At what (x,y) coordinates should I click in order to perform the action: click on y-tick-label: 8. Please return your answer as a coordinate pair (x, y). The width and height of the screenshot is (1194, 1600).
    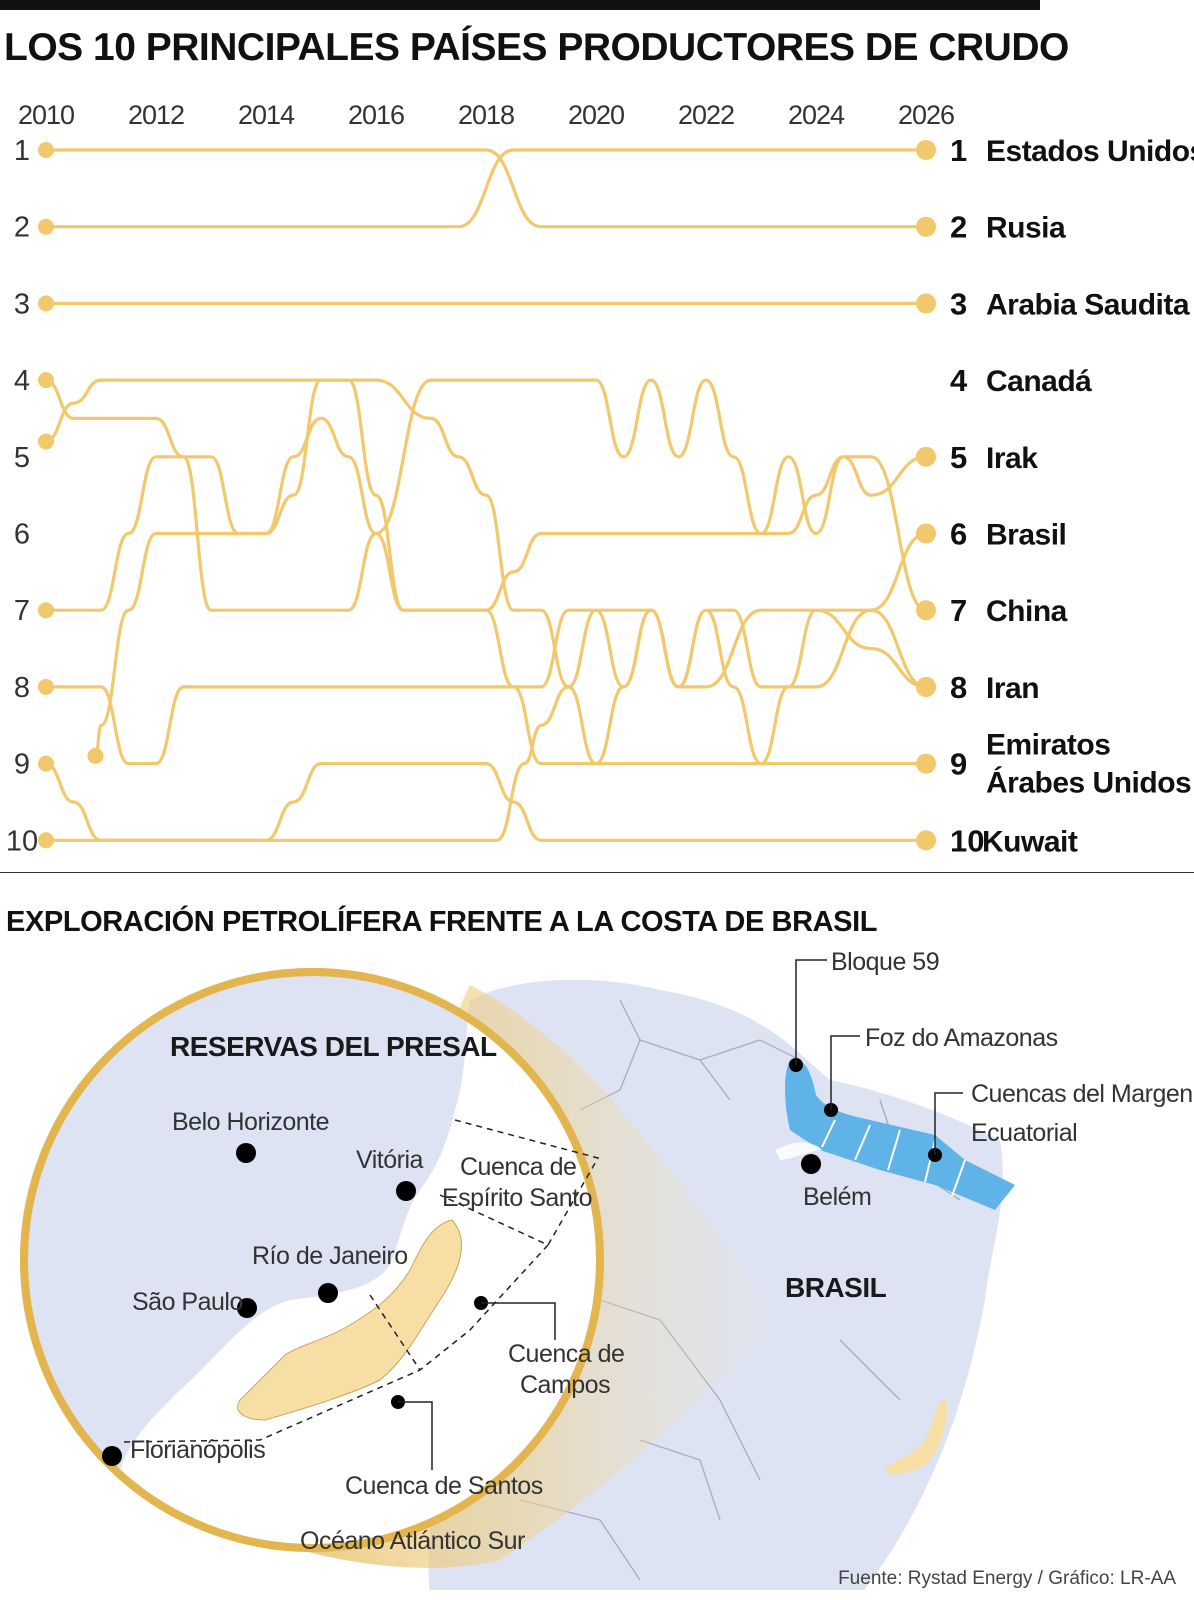
    Looking at the image, I should click on (22, 688).